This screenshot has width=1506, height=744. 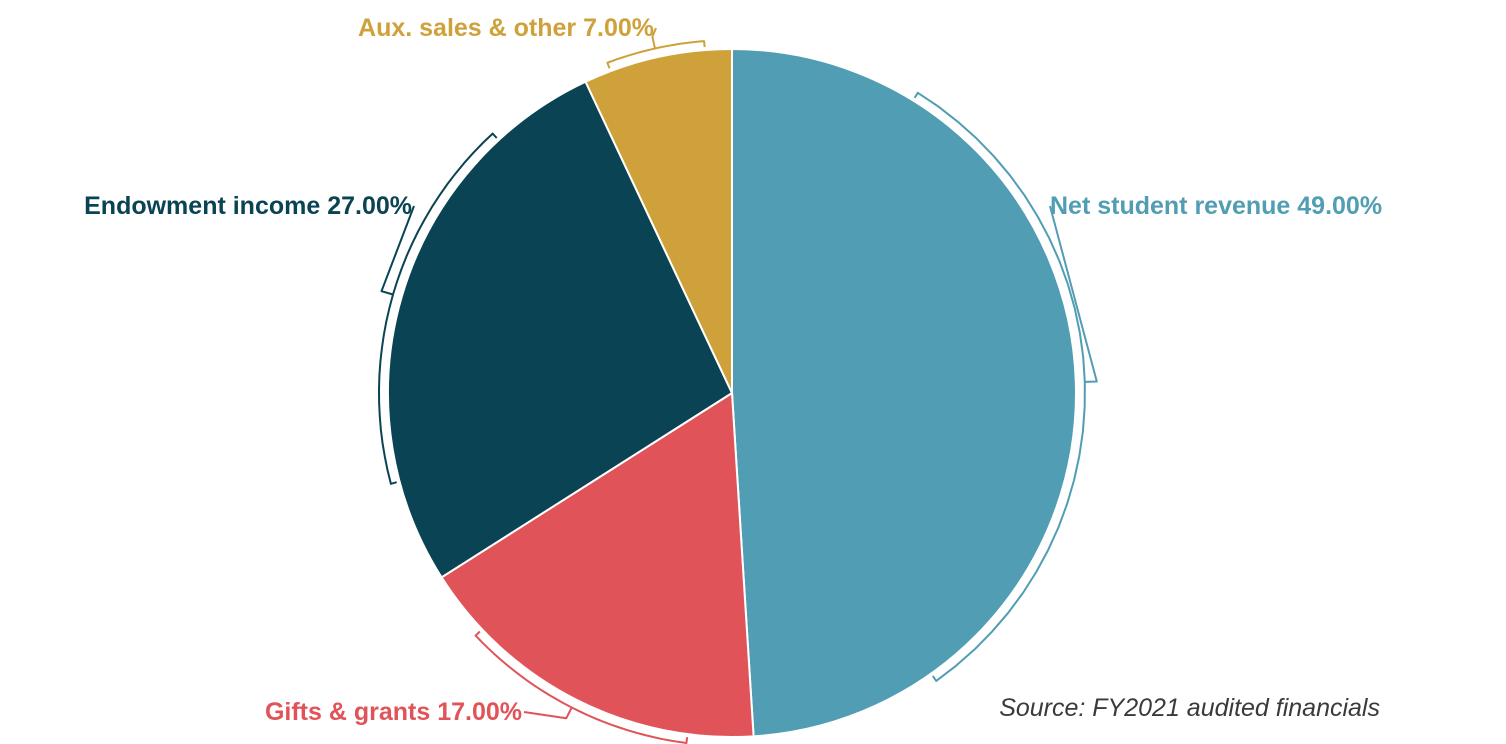 What do you see at coordinates (656, 48) in the screenshot?
I see `label-bracket-aux-sales-other` at bounding box center [656, 48].